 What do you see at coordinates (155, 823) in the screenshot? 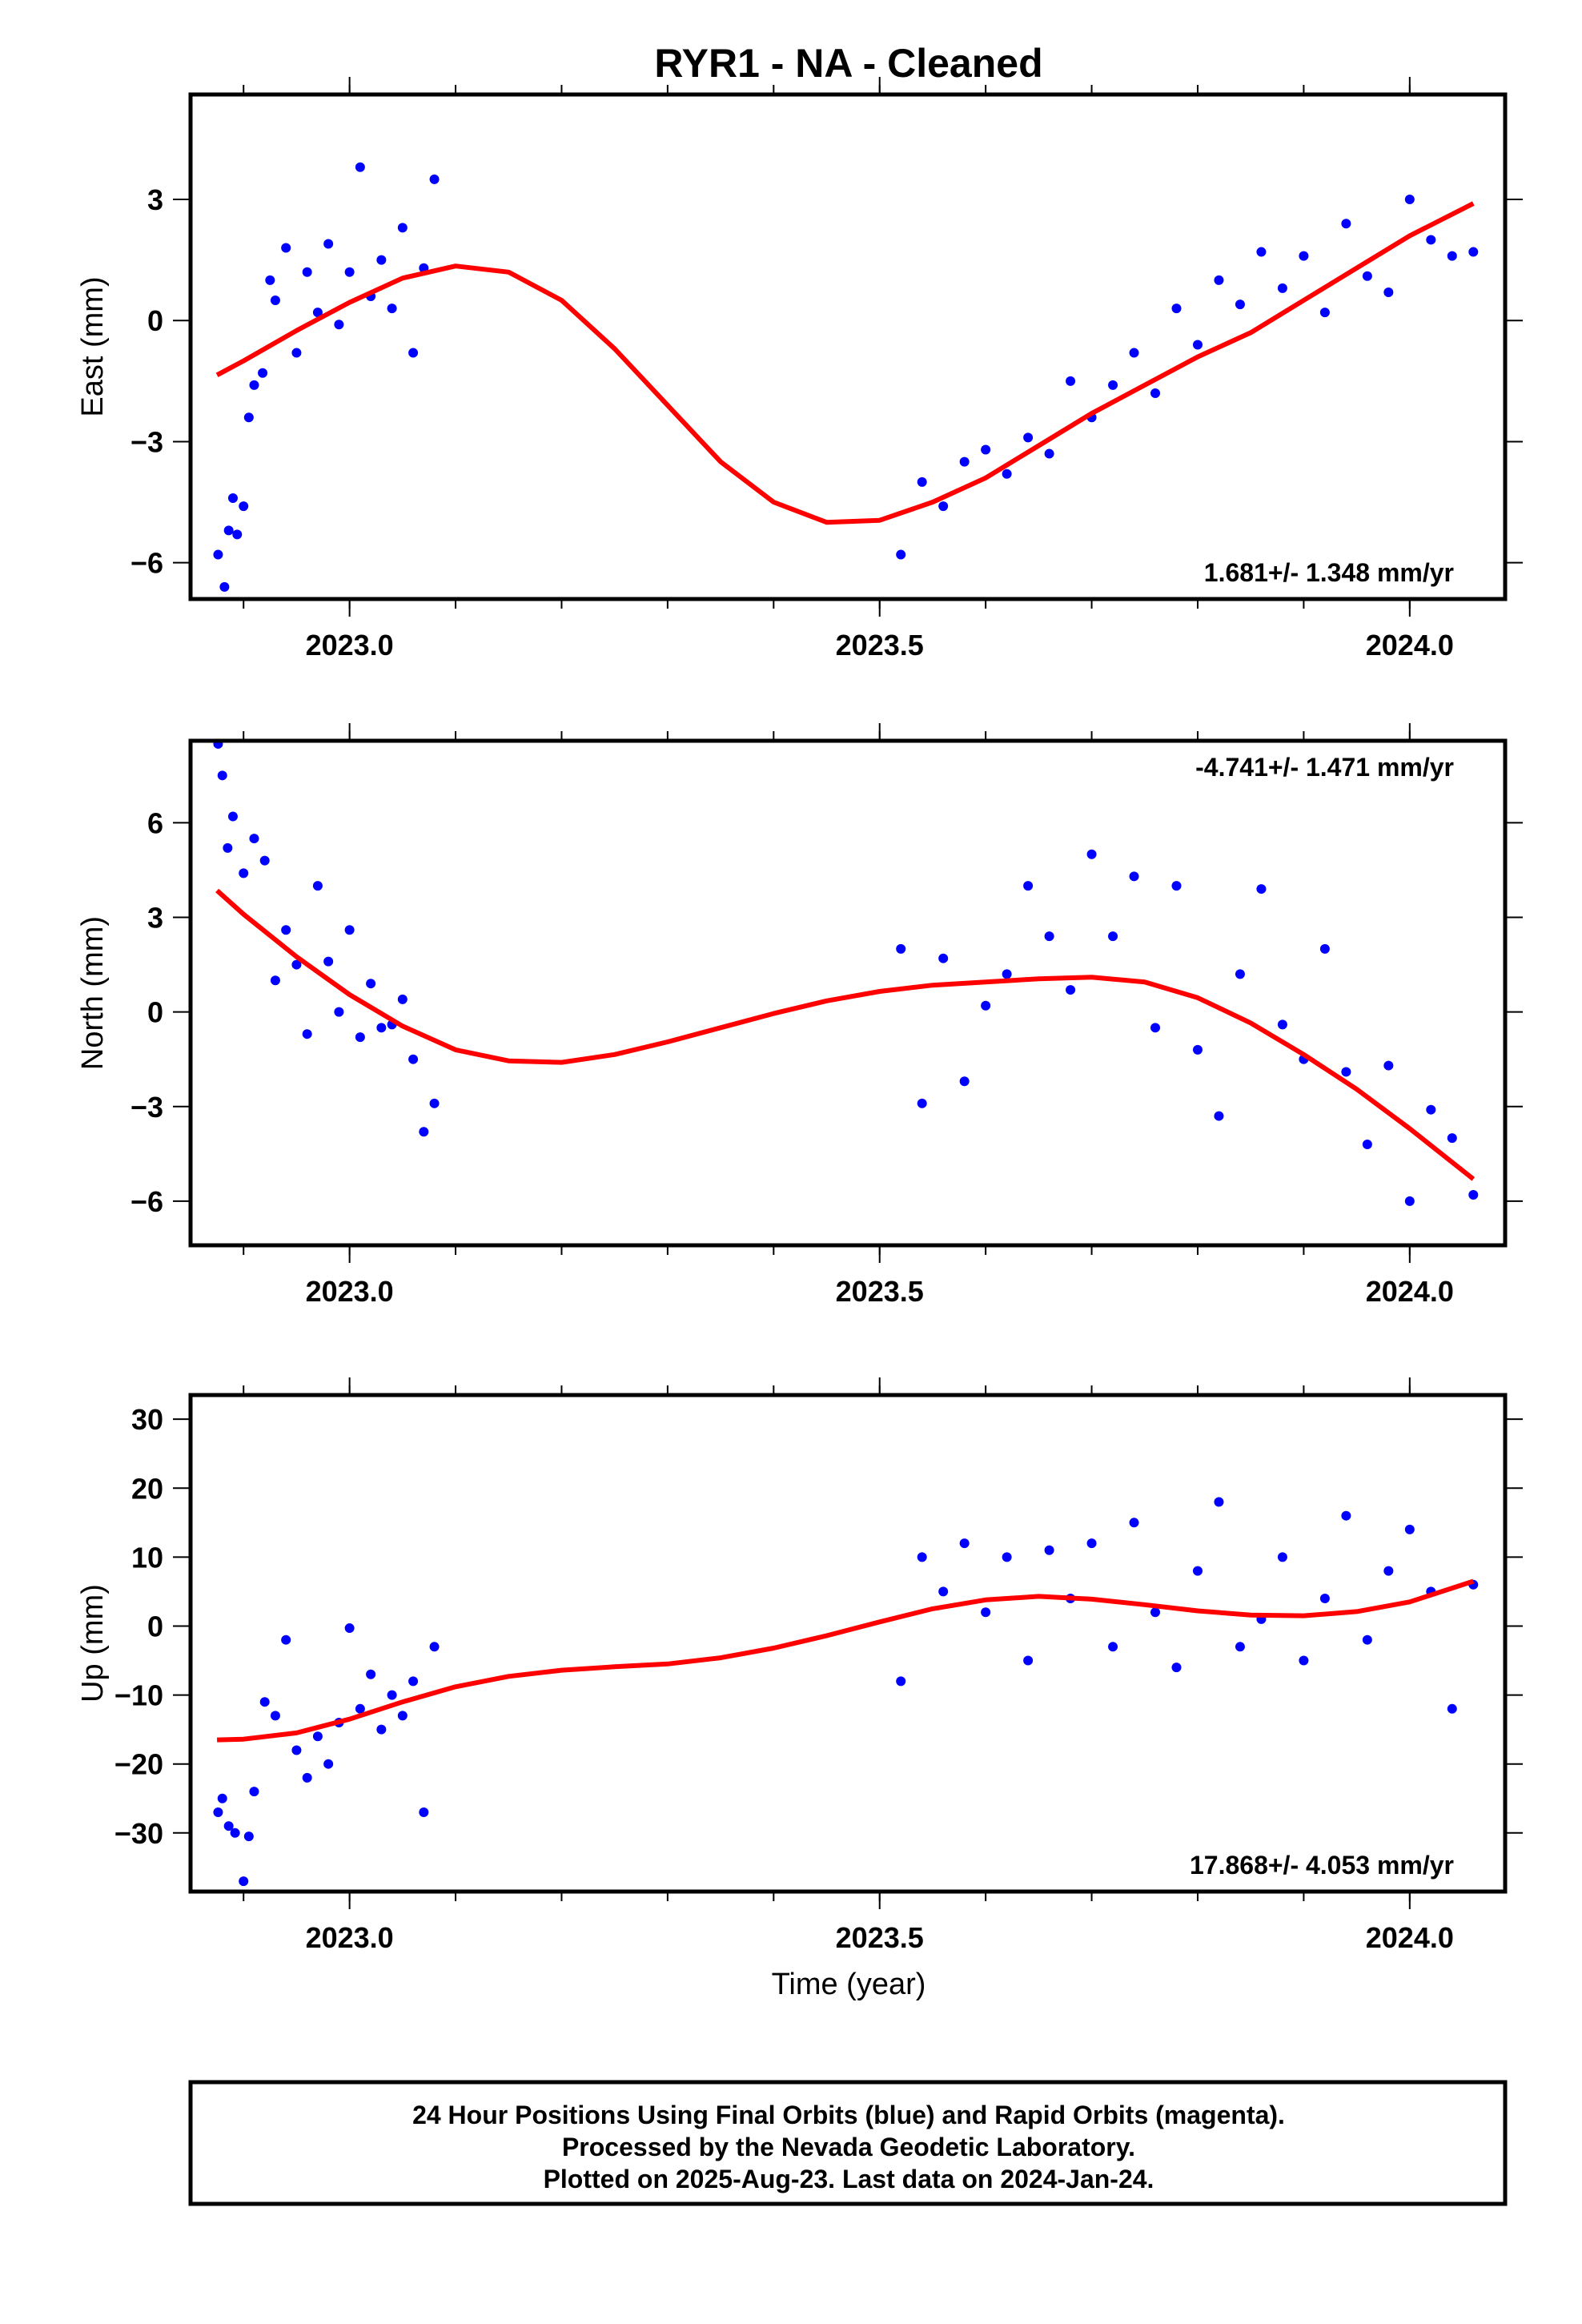
I see `y-tick-label: 6` at bounding box center [155, 823].